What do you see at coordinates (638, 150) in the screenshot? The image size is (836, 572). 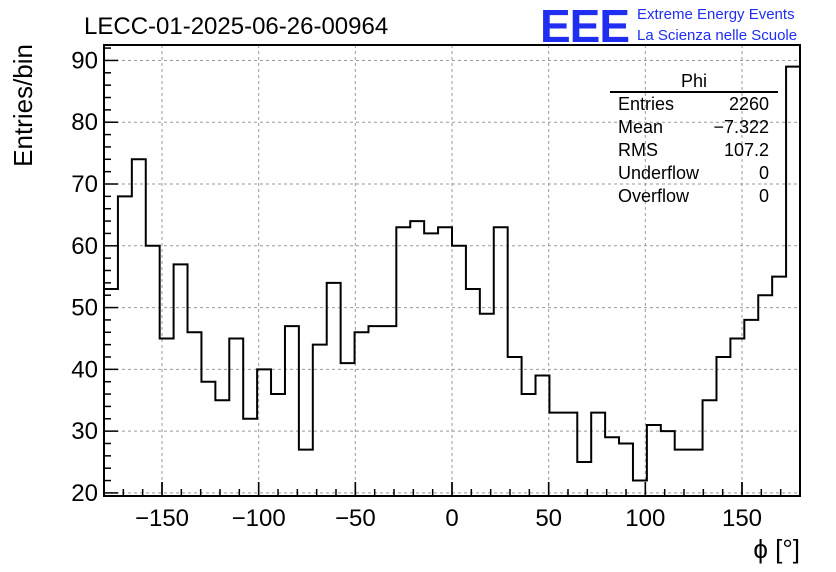 I see `stats-label: RMS` at bounding box center [638, 150].